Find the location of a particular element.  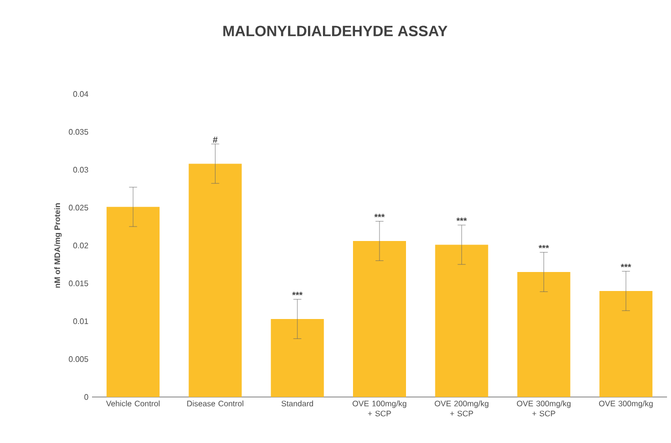

chart-title: MALONYLDIALDEHYDE ASSAY is located at coordinates (335, 31).